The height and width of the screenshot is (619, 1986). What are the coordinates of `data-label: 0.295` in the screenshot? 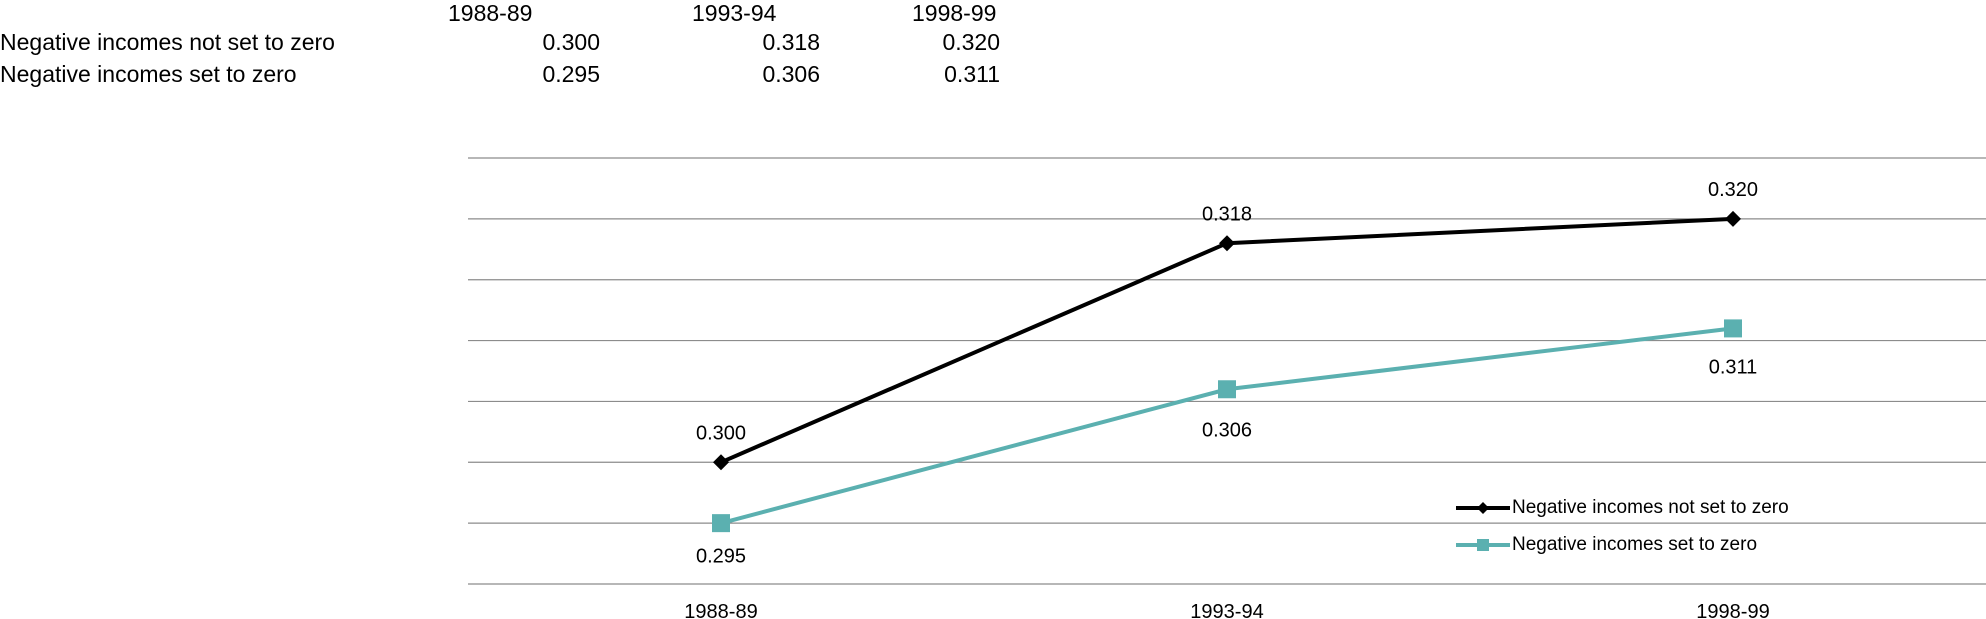 It's located at (721, 556).